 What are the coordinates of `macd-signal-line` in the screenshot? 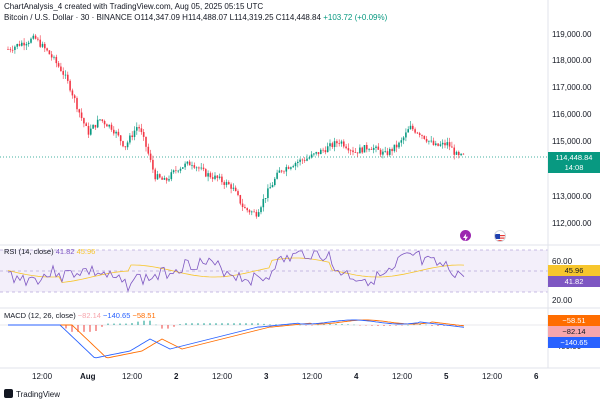 It's located at (236, 339).